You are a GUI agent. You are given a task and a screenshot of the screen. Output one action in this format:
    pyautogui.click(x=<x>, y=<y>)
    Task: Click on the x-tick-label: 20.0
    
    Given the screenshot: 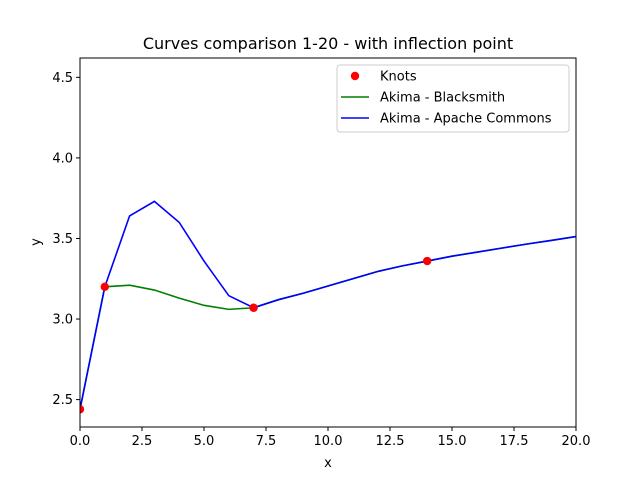 What is the action you would take?
    pyautogui.click(x=576, y=441)
    